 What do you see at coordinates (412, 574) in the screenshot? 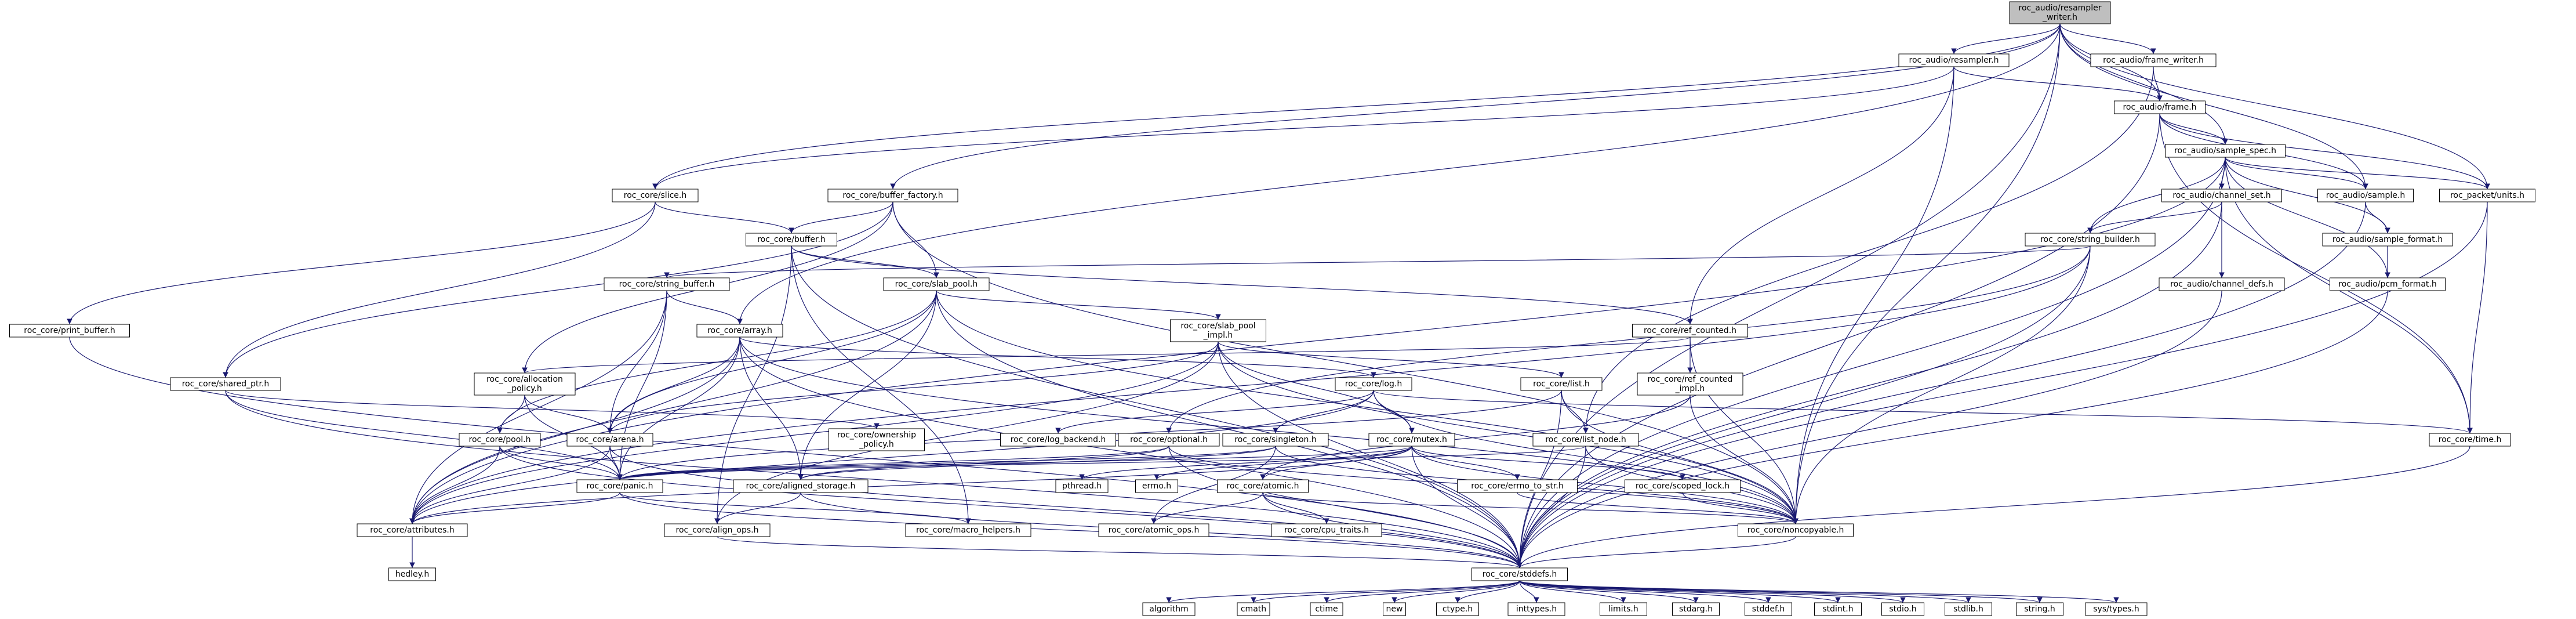
I see `node-label: hedley.h` at bounding box center [412, 574].